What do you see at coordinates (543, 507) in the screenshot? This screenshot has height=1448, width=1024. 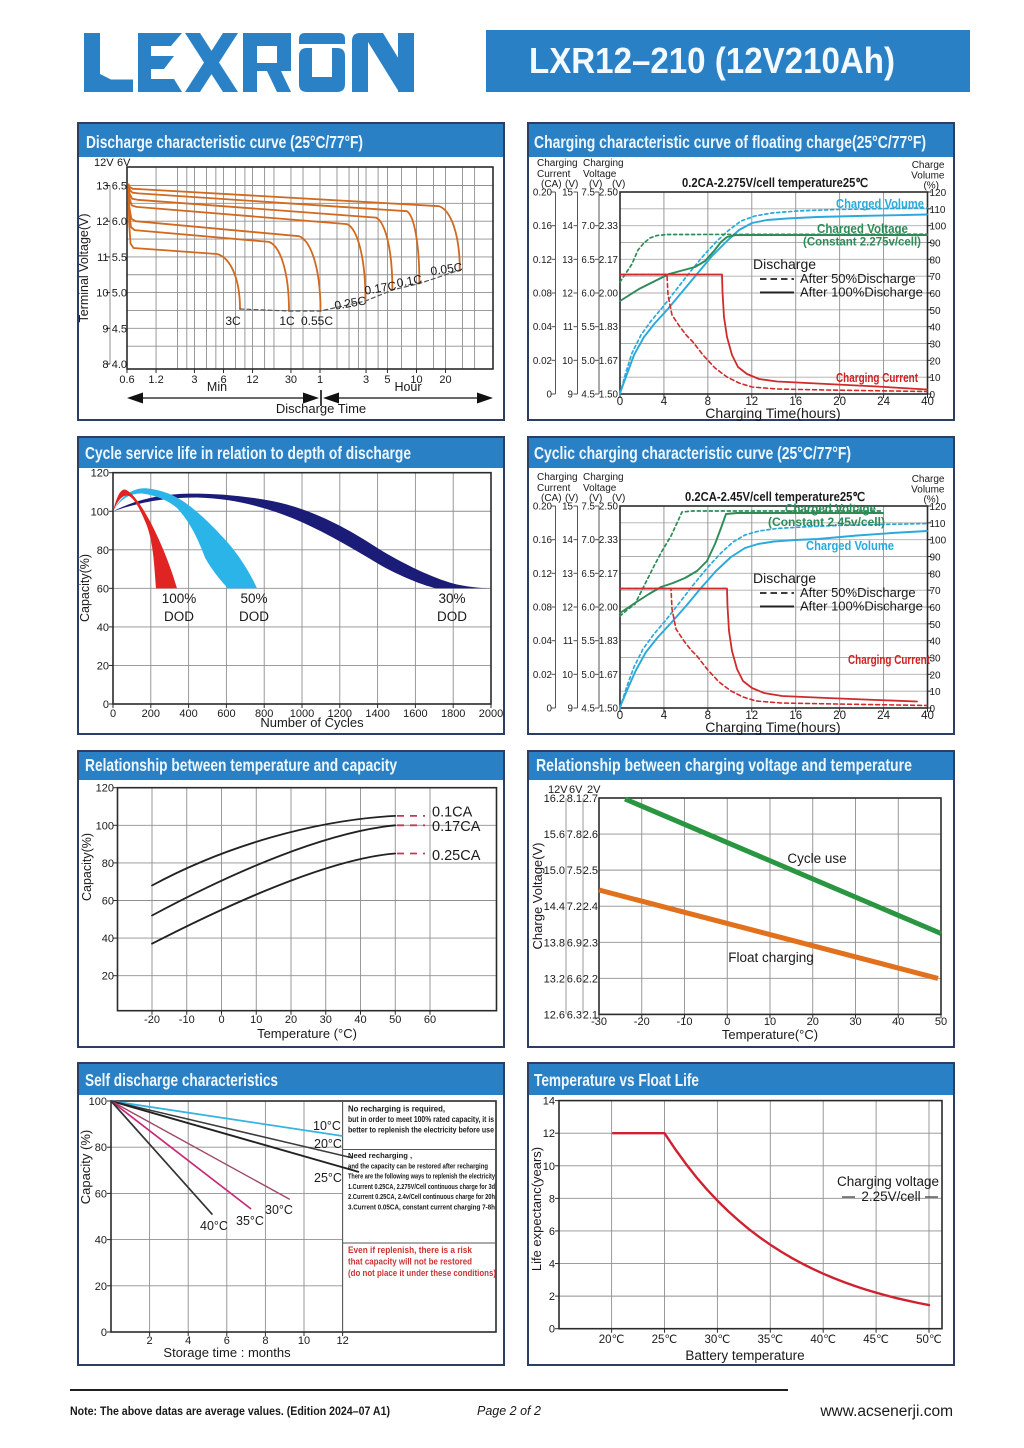 I see `svg-text: 0.20` at bounding box center [543, 507].